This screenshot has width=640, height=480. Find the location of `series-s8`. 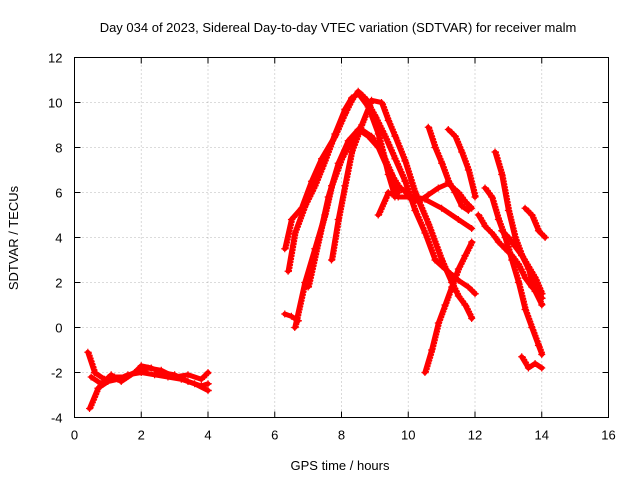

series-s8 is located at coordinates (291, 317).